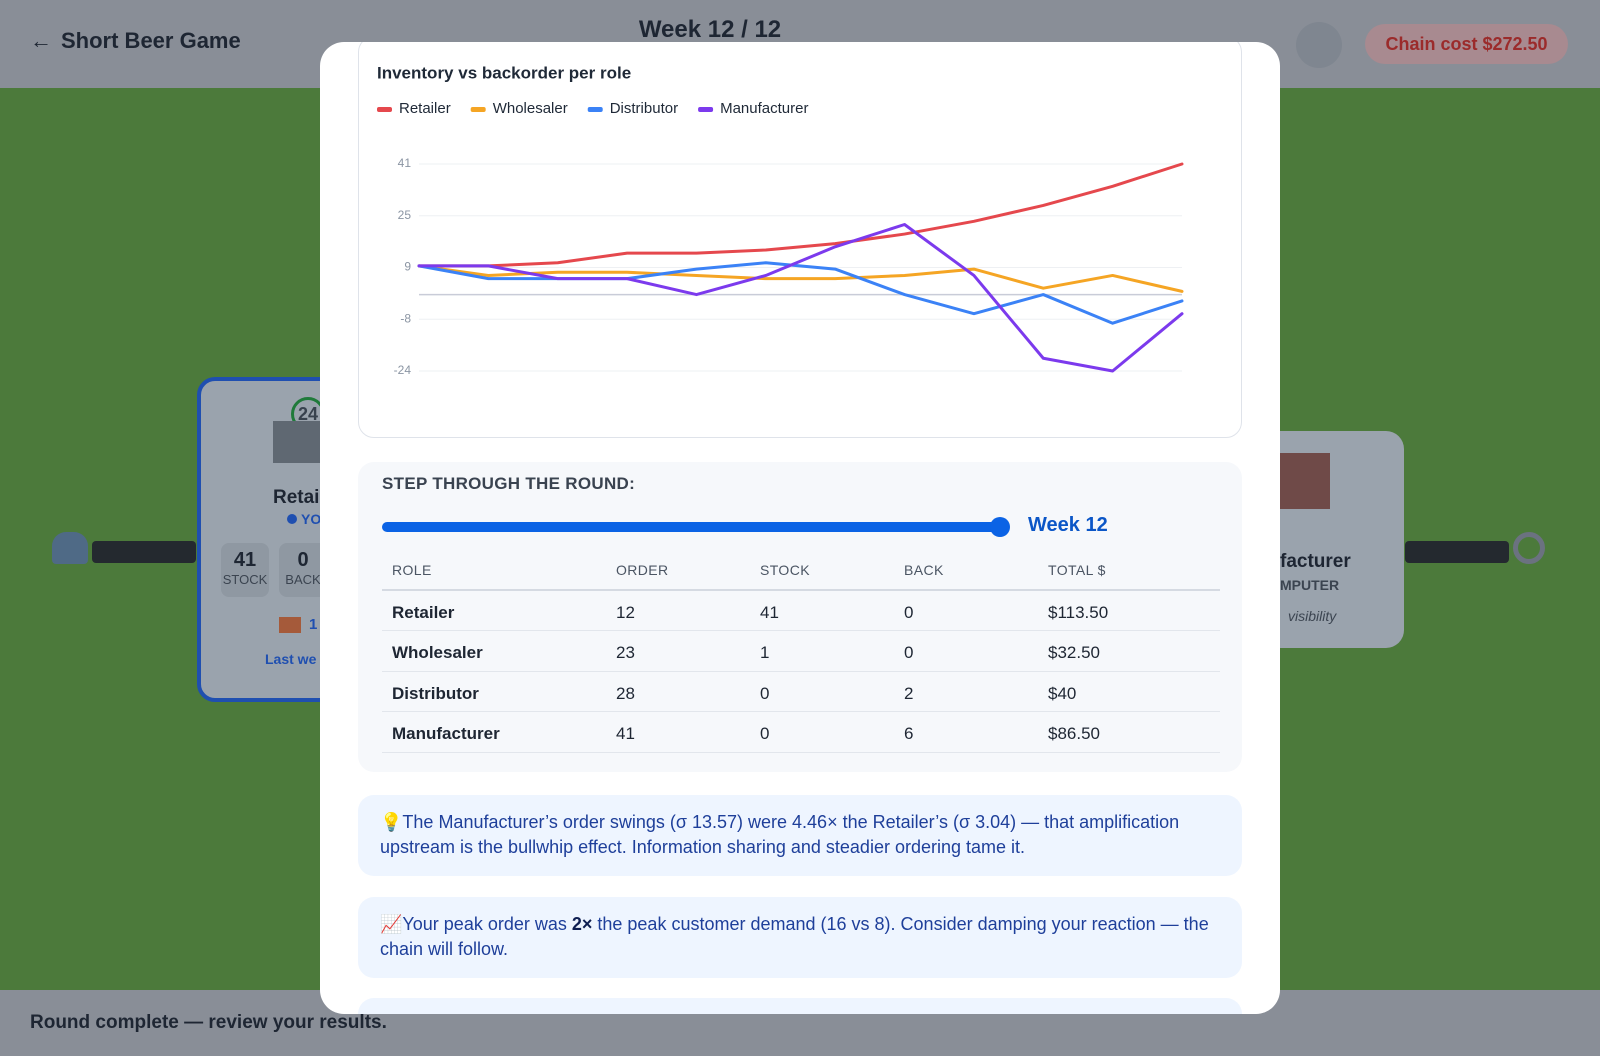 This screenshot has height=1056, width=1600. Describe the element at coordinates (1310, 585) in the screenshot. I see `role-tag: MPUTER` at that location.